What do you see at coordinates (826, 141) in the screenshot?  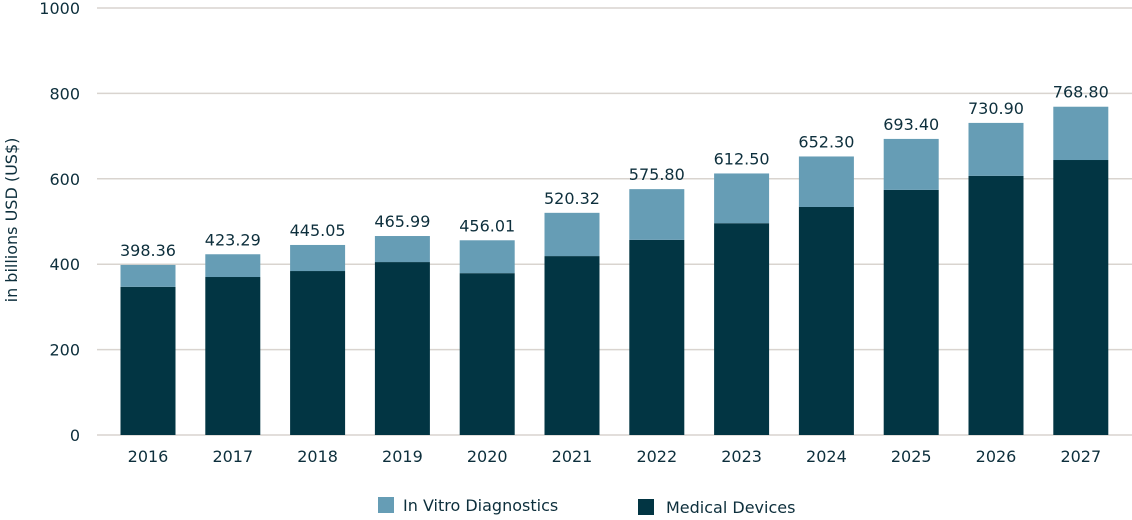 I see `total-data-label: 652.30` at bounding box center [826, 141].